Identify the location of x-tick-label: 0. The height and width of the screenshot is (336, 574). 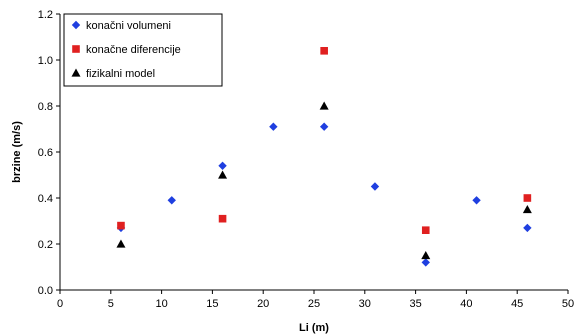
(60, 304).